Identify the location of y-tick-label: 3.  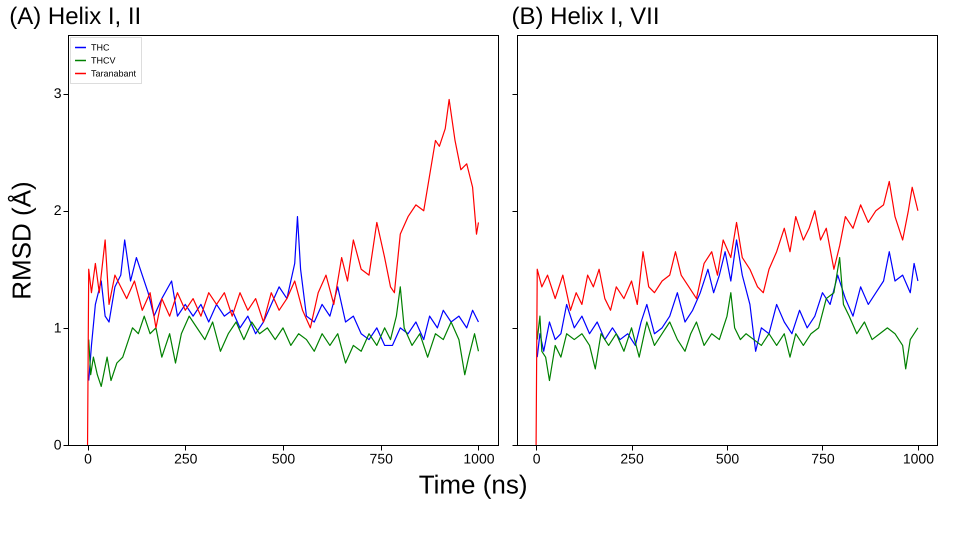
(58, 93).